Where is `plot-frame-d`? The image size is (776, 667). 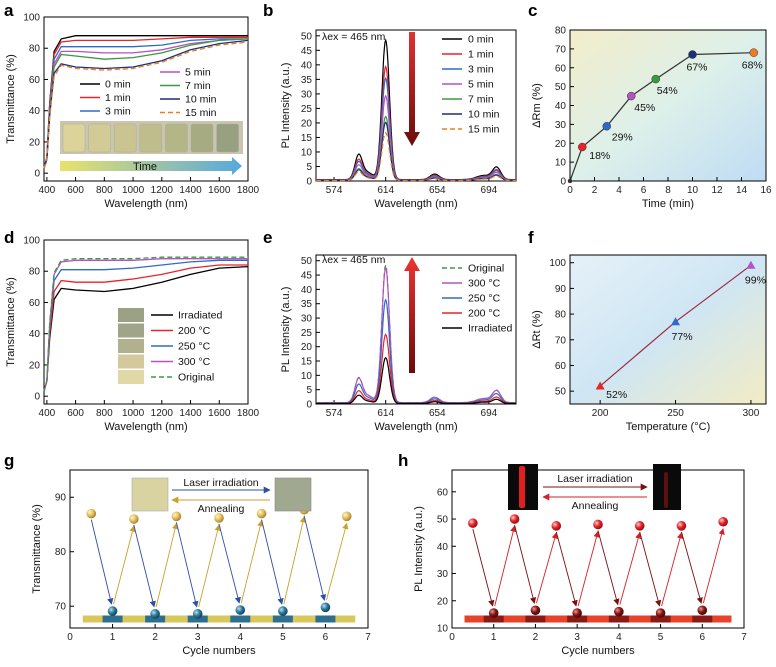
plot-frame-d is located at coordinates (146, 322).